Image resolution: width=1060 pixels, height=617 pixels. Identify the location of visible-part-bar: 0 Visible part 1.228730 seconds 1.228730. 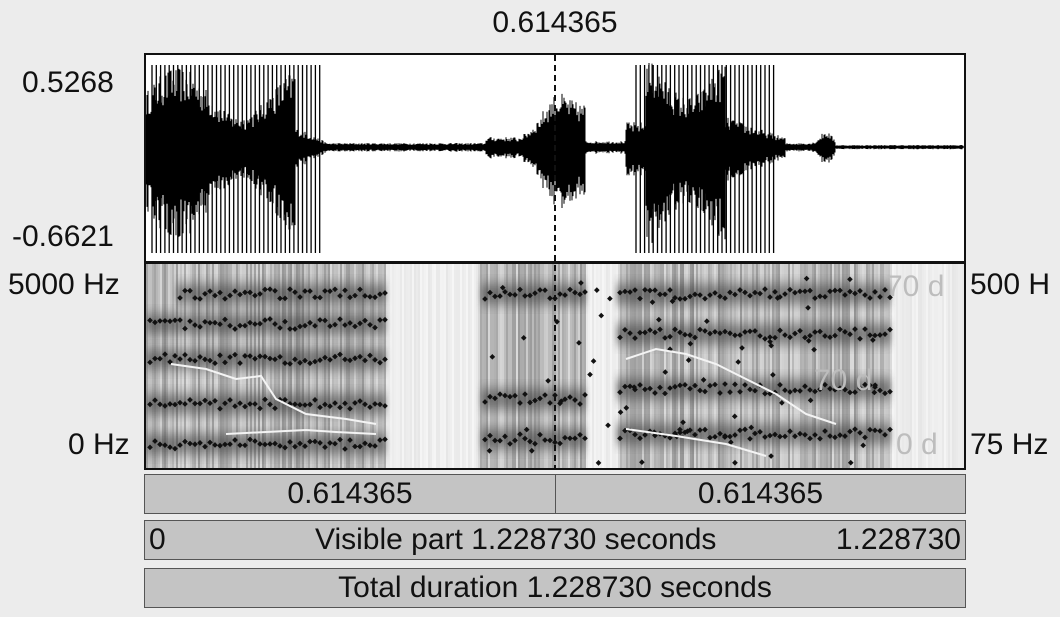
(555, 540).